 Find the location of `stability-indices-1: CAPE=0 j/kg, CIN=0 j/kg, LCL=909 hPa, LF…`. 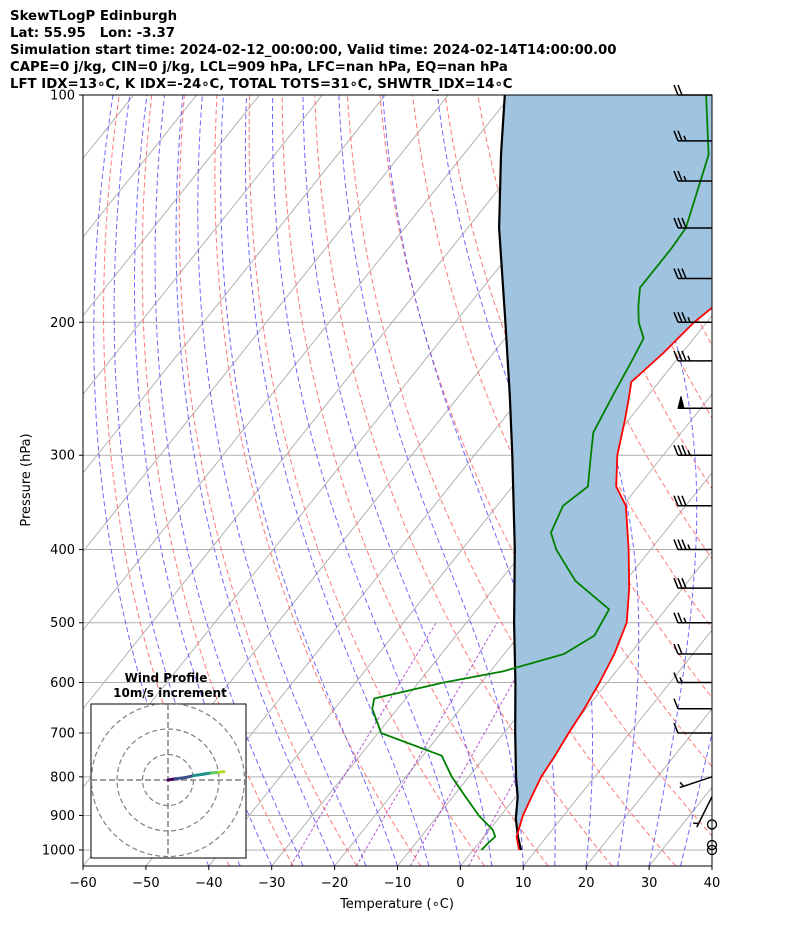

stability-indices-1: CAPE=0 j/kg, CIN=0 j/kg, LCL=909 hPa, LF… is located at coordinates (259, 67).